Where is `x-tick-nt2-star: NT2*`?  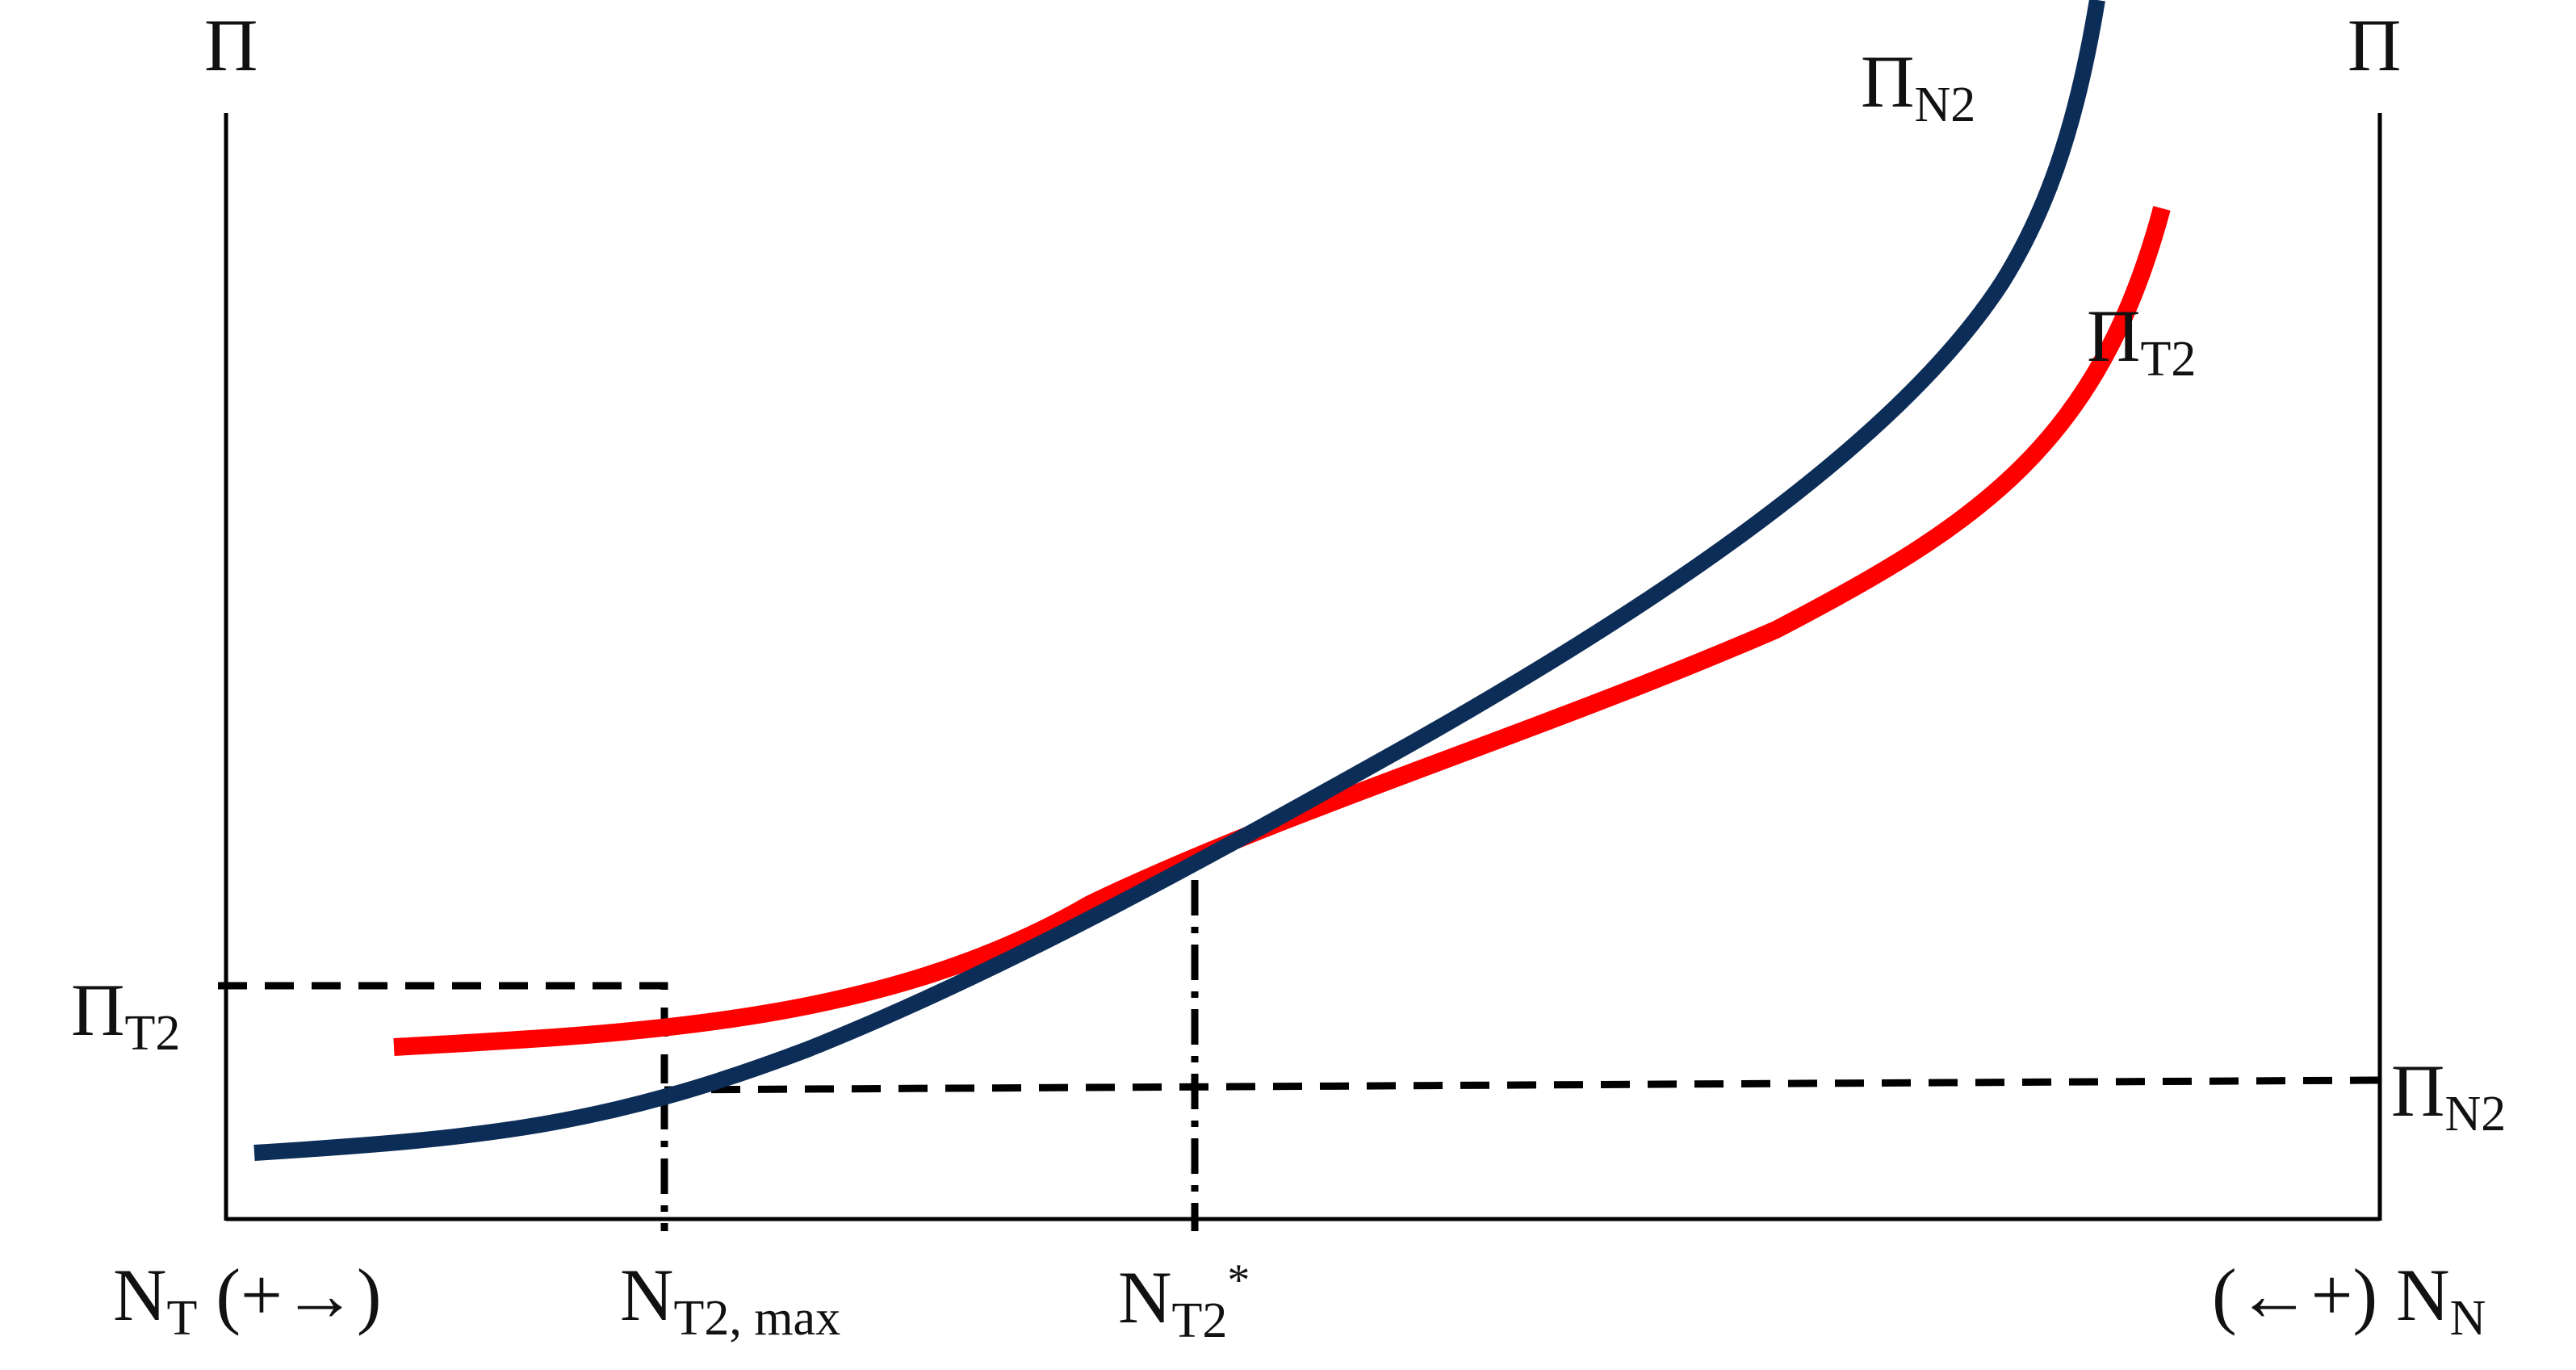 x-tick-nt2-star: NT2* is located at coordinates (1184, 1301).